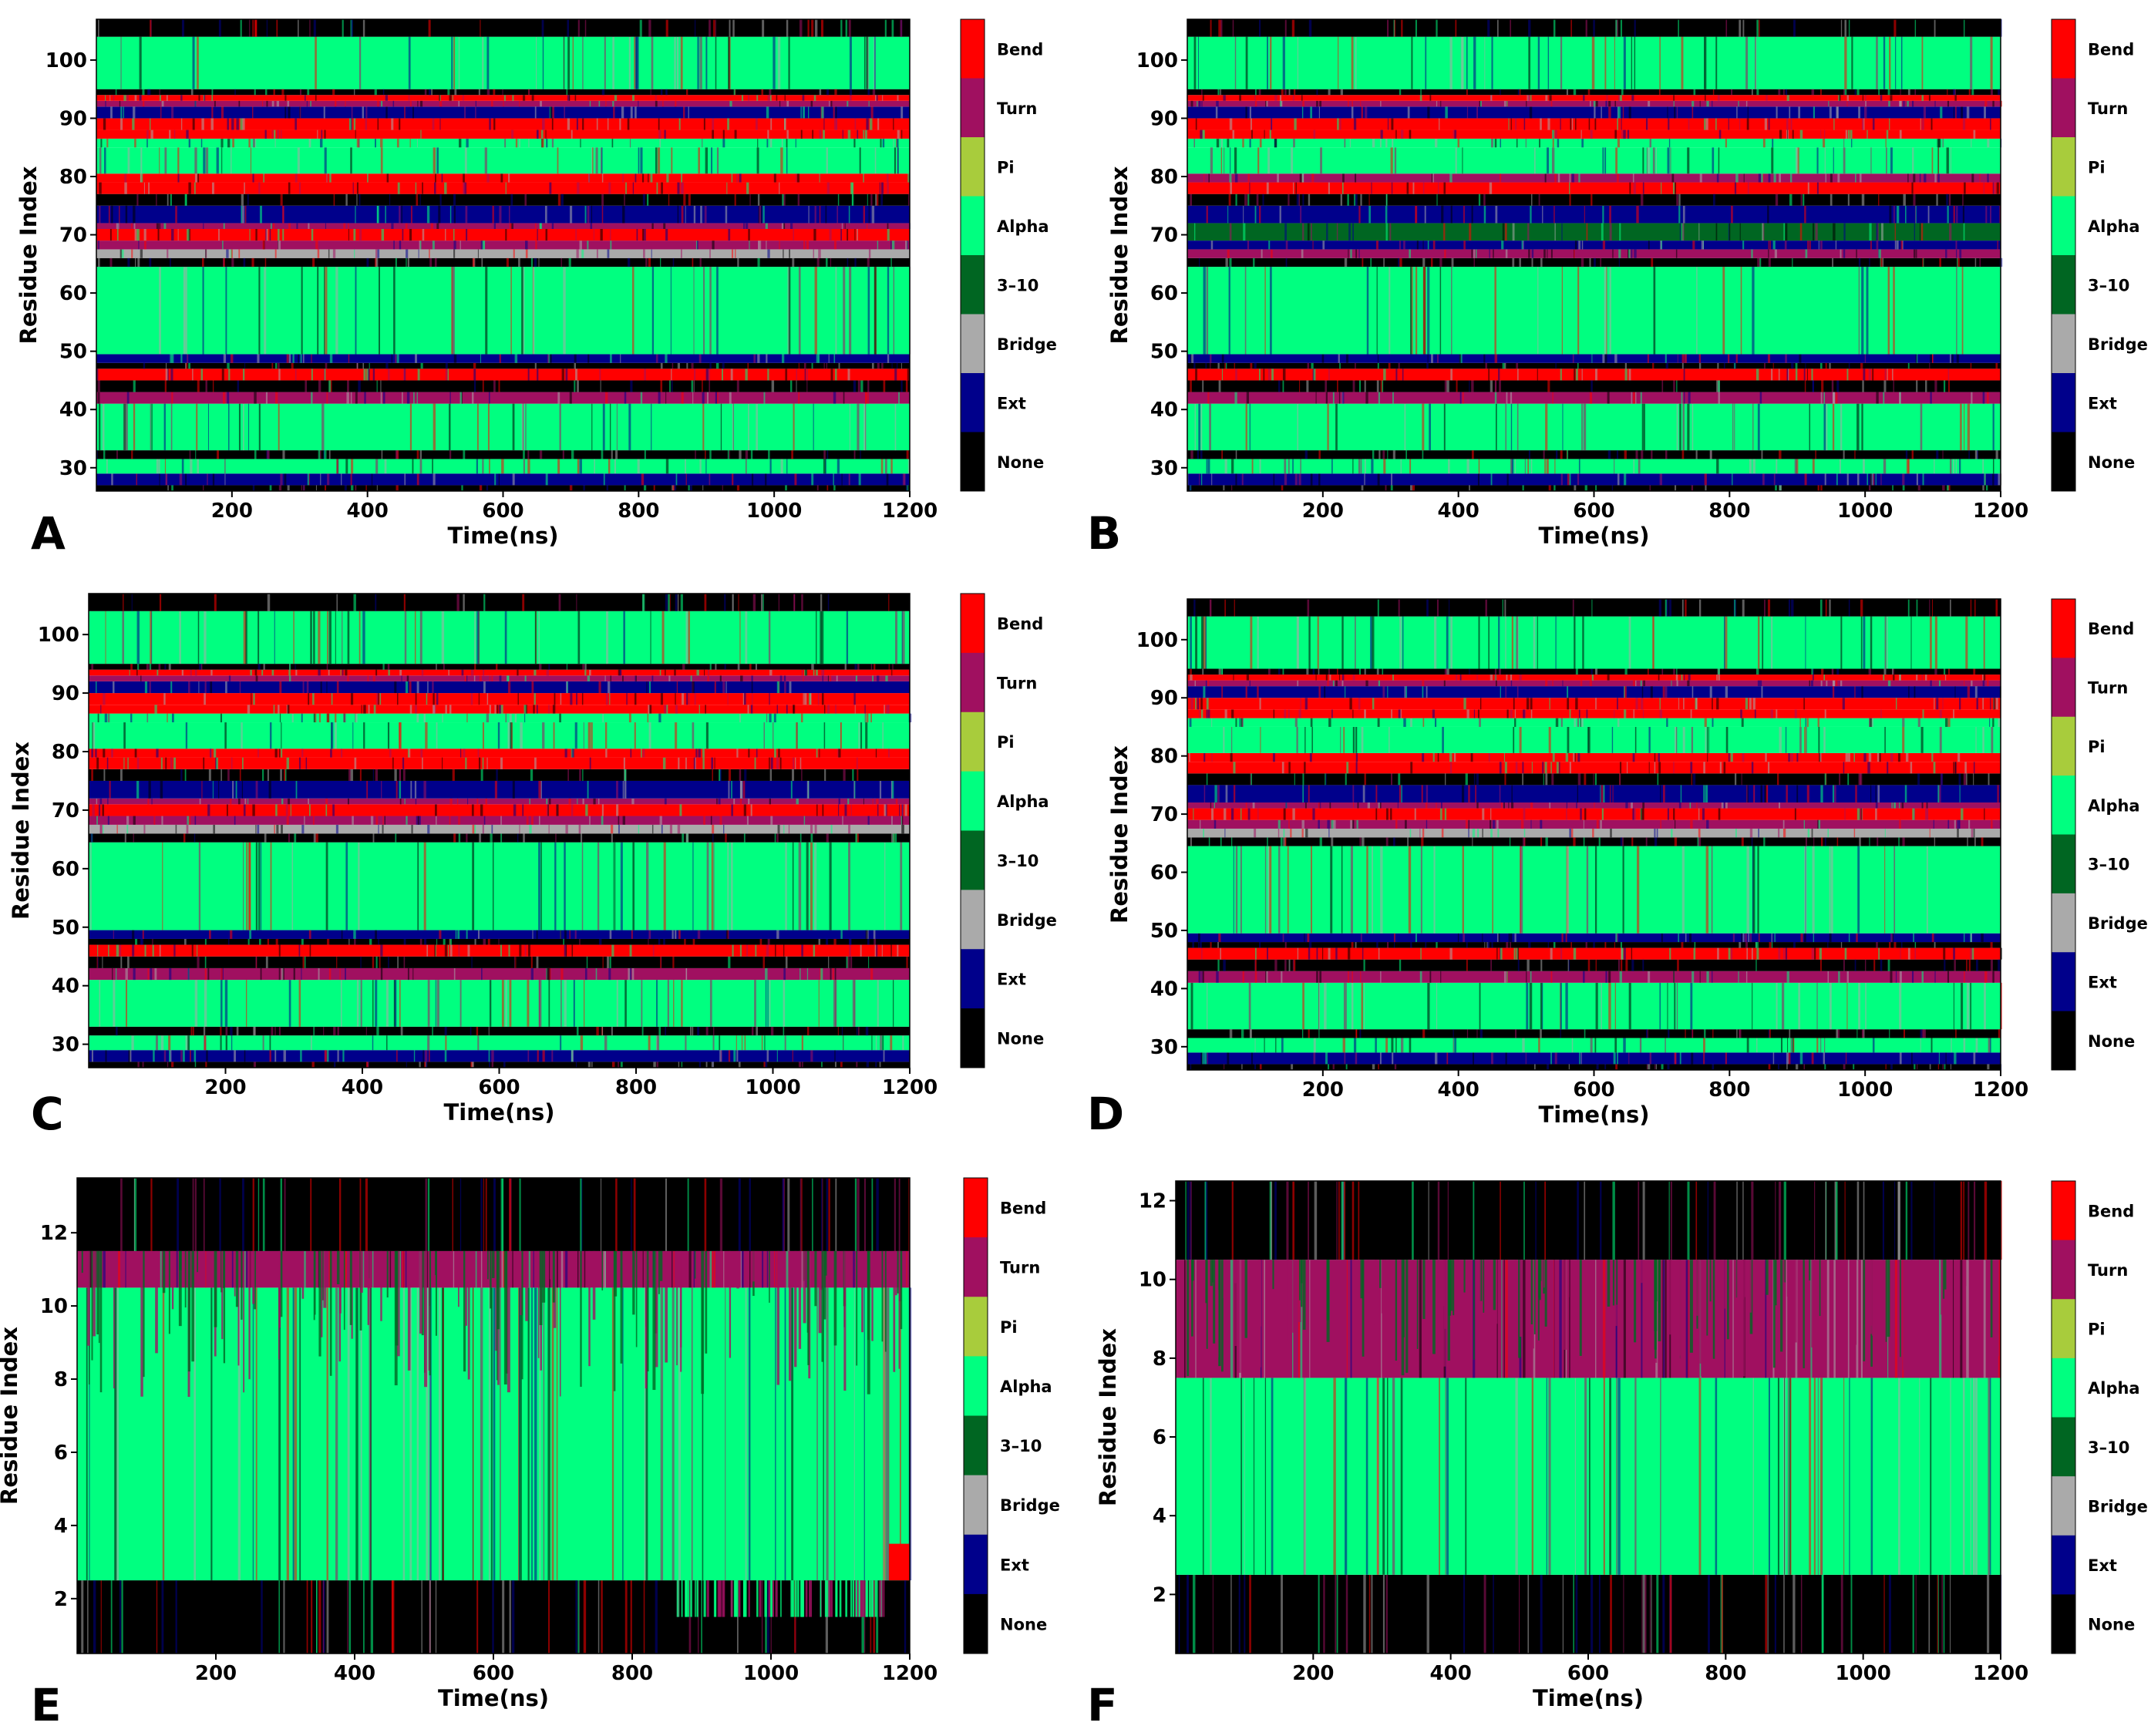 This screenshot has height=1736, width=2151. I want to click on y-tick-label: 100, so click(1157, 60).